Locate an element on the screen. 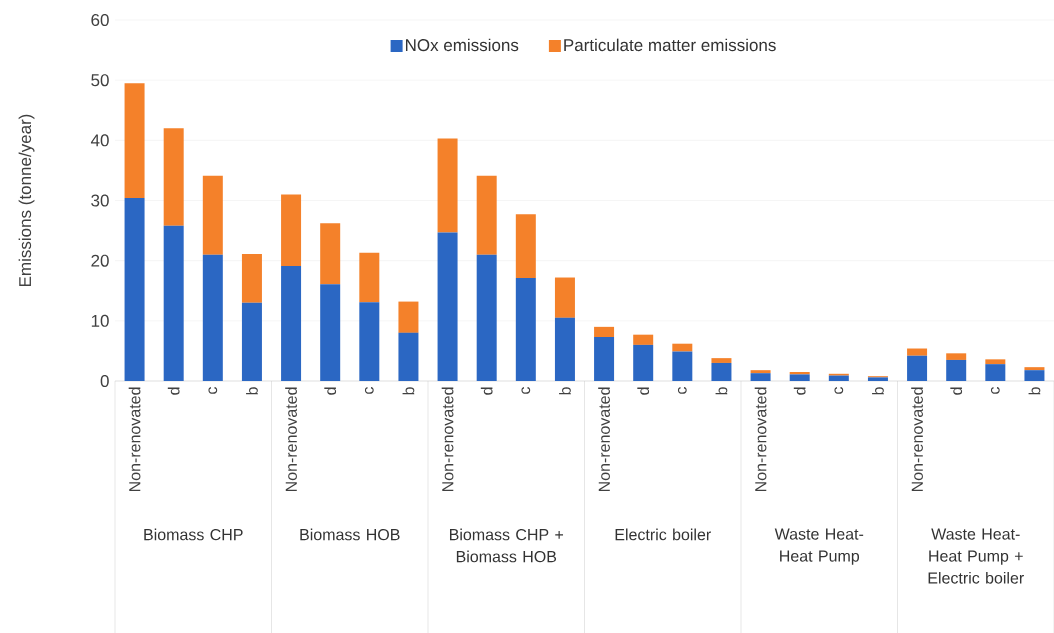 This screenshot has height=633, width=1054. y-tick-label: 0 is located at coordinates (104, 381).